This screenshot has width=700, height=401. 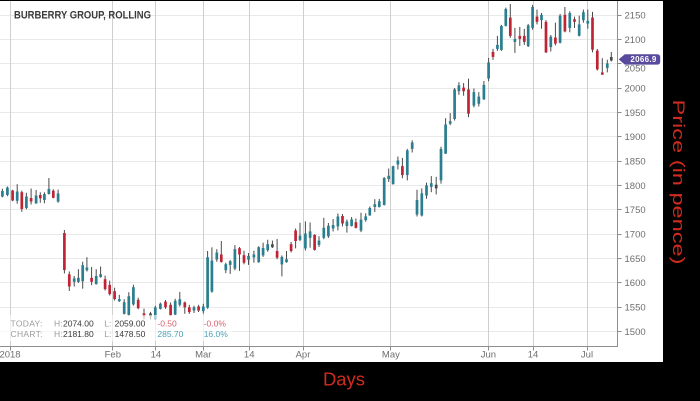 I want to click on svg-text: 2181.80, so click(x=78, y=334).